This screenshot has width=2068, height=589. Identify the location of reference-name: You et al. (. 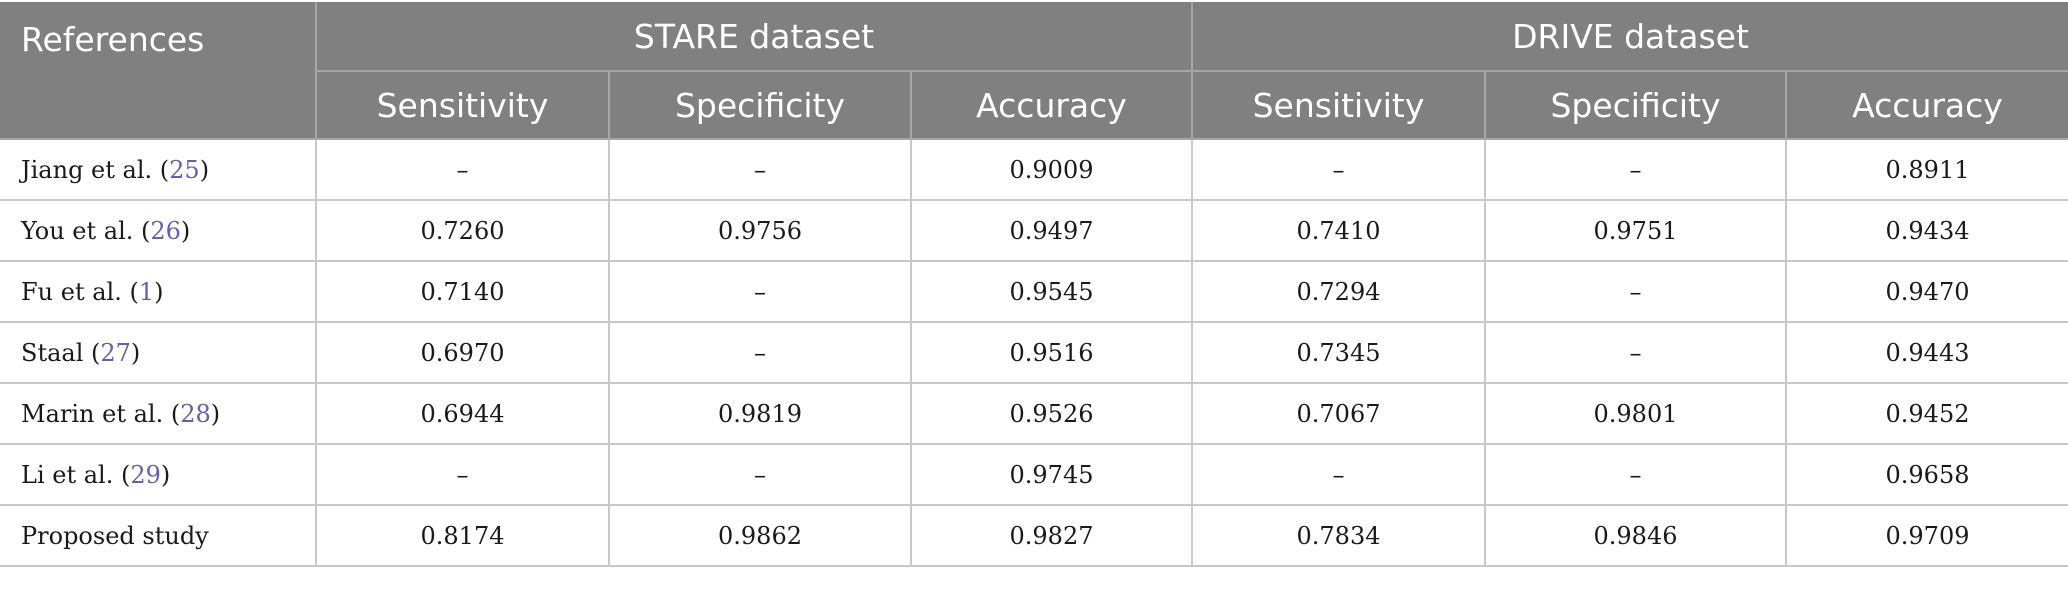
(86, 230).